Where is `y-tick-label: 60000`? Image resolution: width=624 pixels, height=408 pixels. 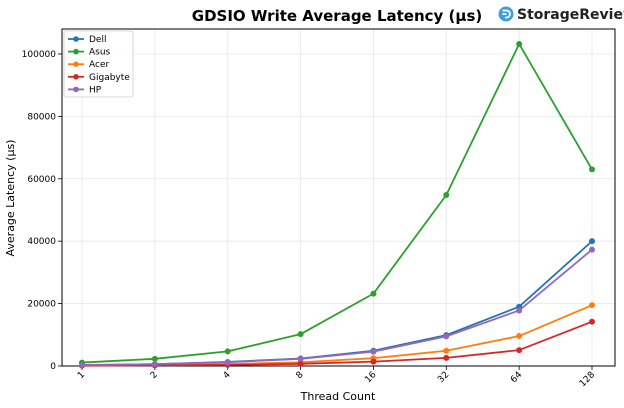
y-tick-label: 60000 is located at coordinates (41, 180).